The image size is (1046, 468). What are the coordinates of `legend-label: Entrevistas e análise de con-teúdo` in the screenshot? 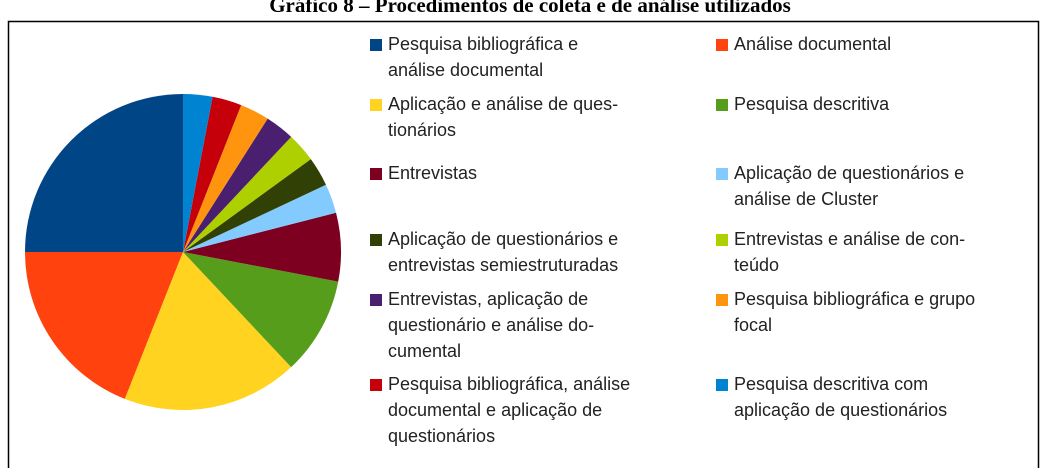 It's located at (849, 252).